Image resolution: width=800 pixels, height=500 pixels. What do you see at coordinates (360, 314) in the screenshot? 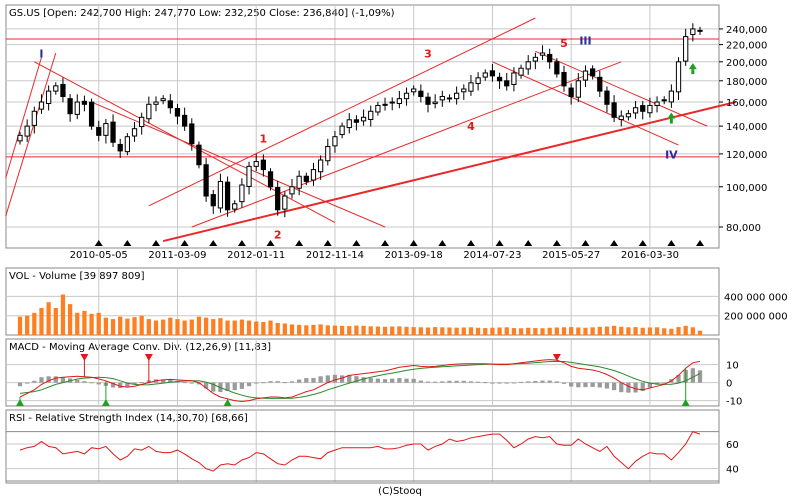
I see `volume-bars` at bounding box center [360, 314].